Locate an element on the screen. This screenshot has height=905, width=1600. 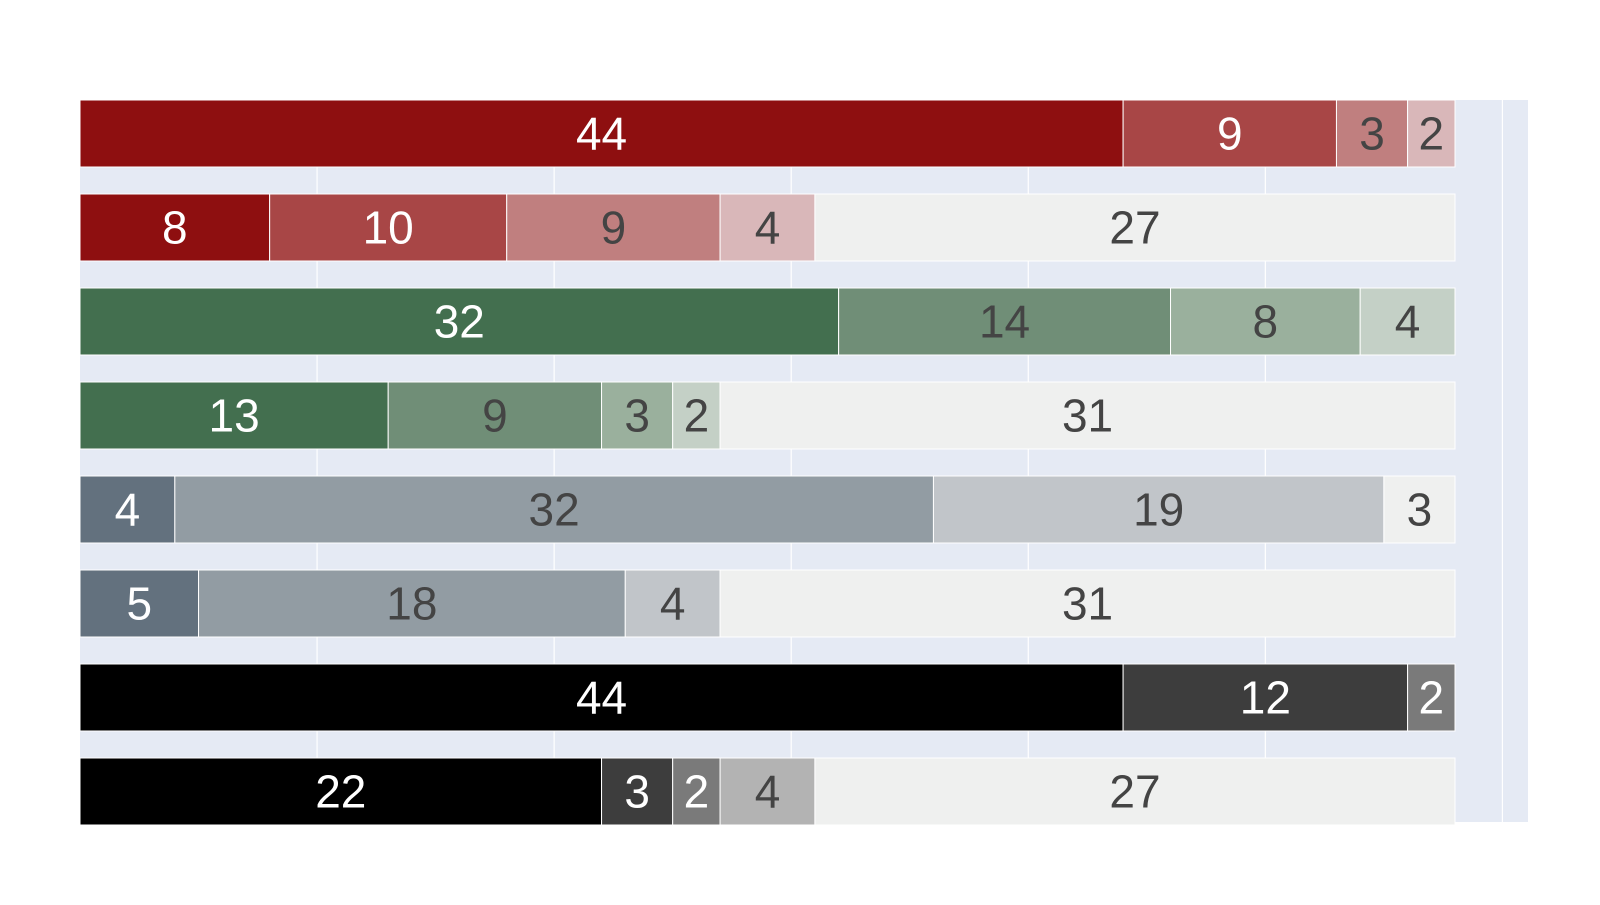
data-label: 22 is located at coordinates (340, 792).